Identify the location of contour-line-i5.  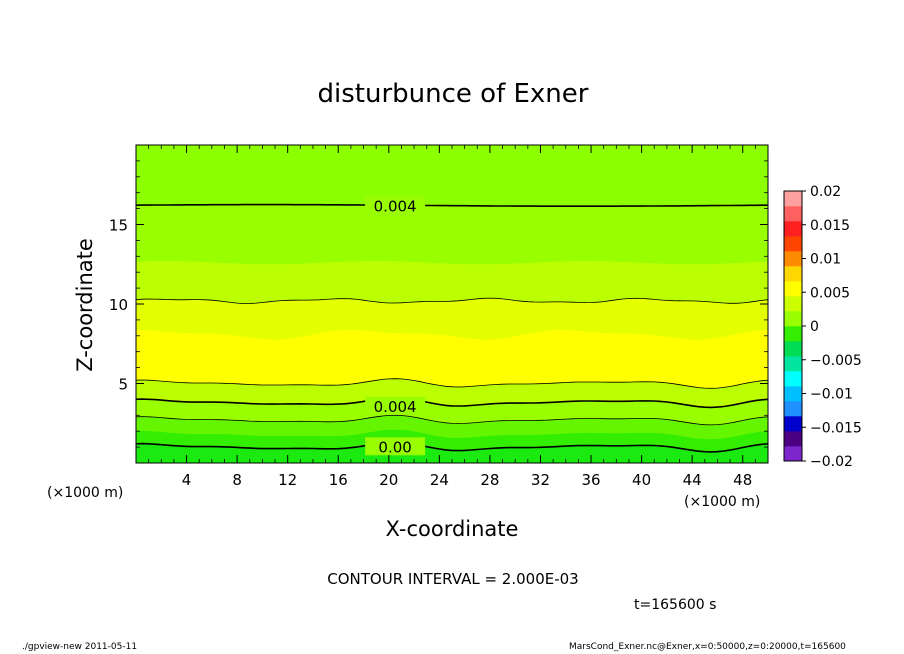
(452, 383).